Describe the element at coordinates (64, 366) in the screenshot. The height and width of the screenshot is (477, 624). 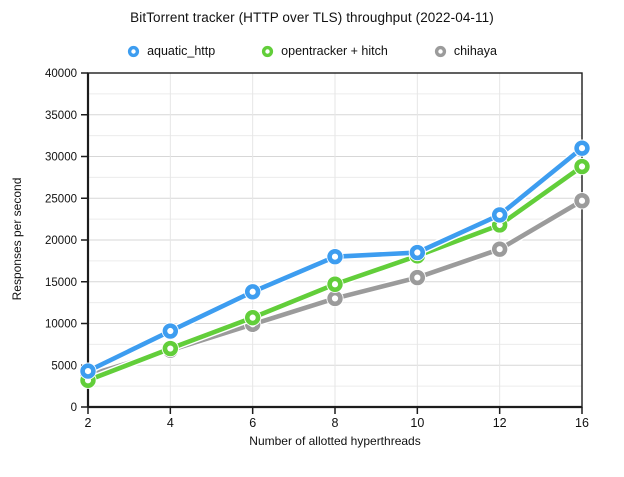
I see `y-tick-label: 5000` at that location.